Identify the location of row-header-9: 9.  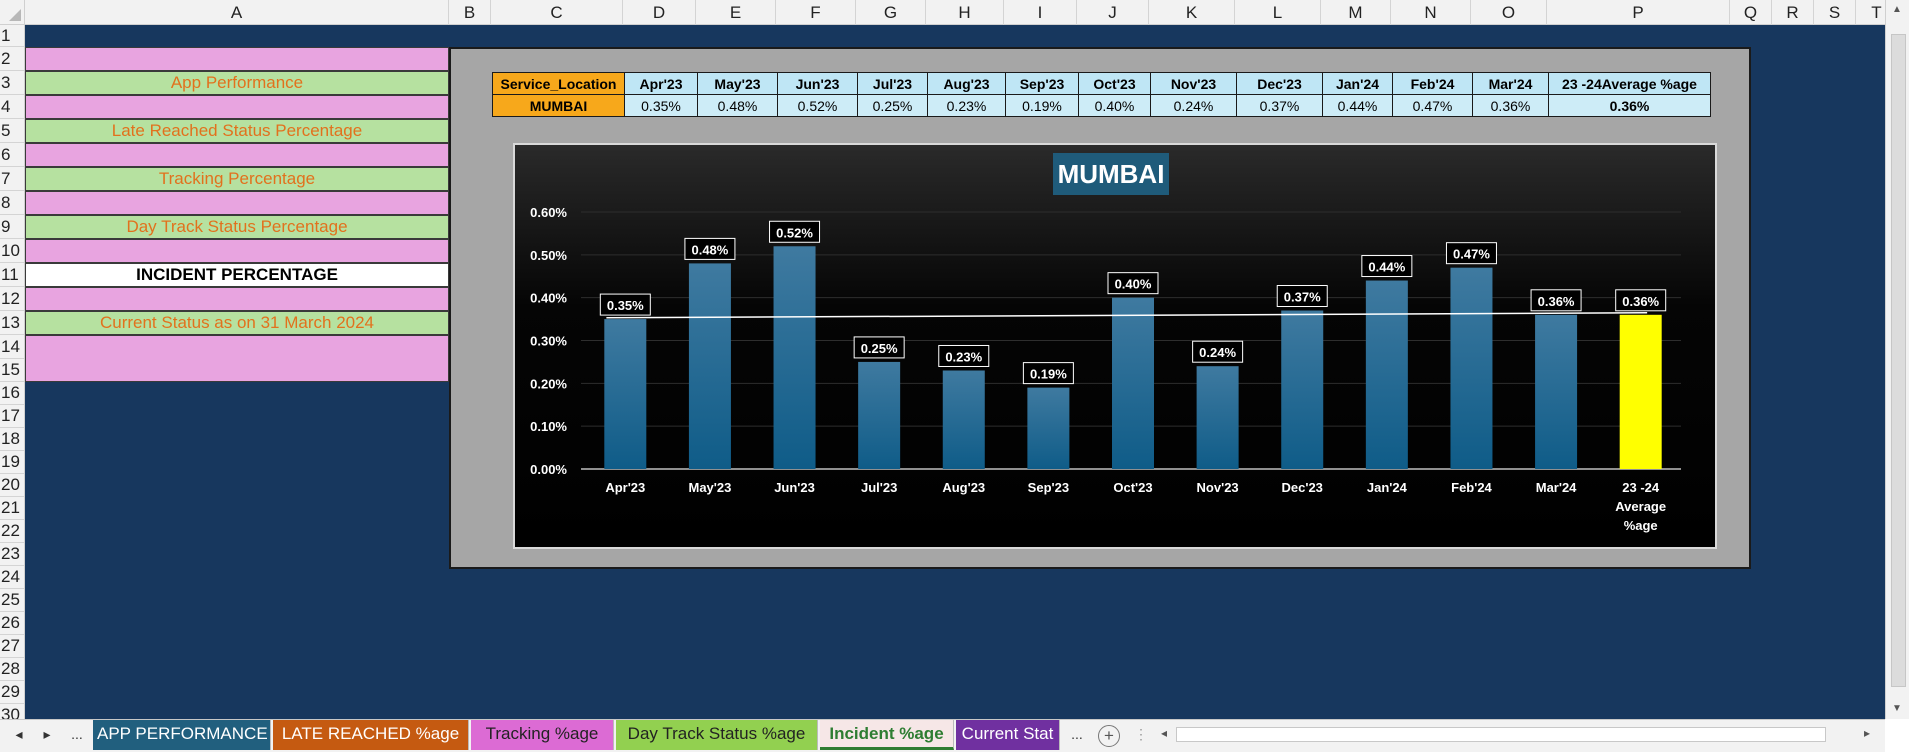
(12, 227).